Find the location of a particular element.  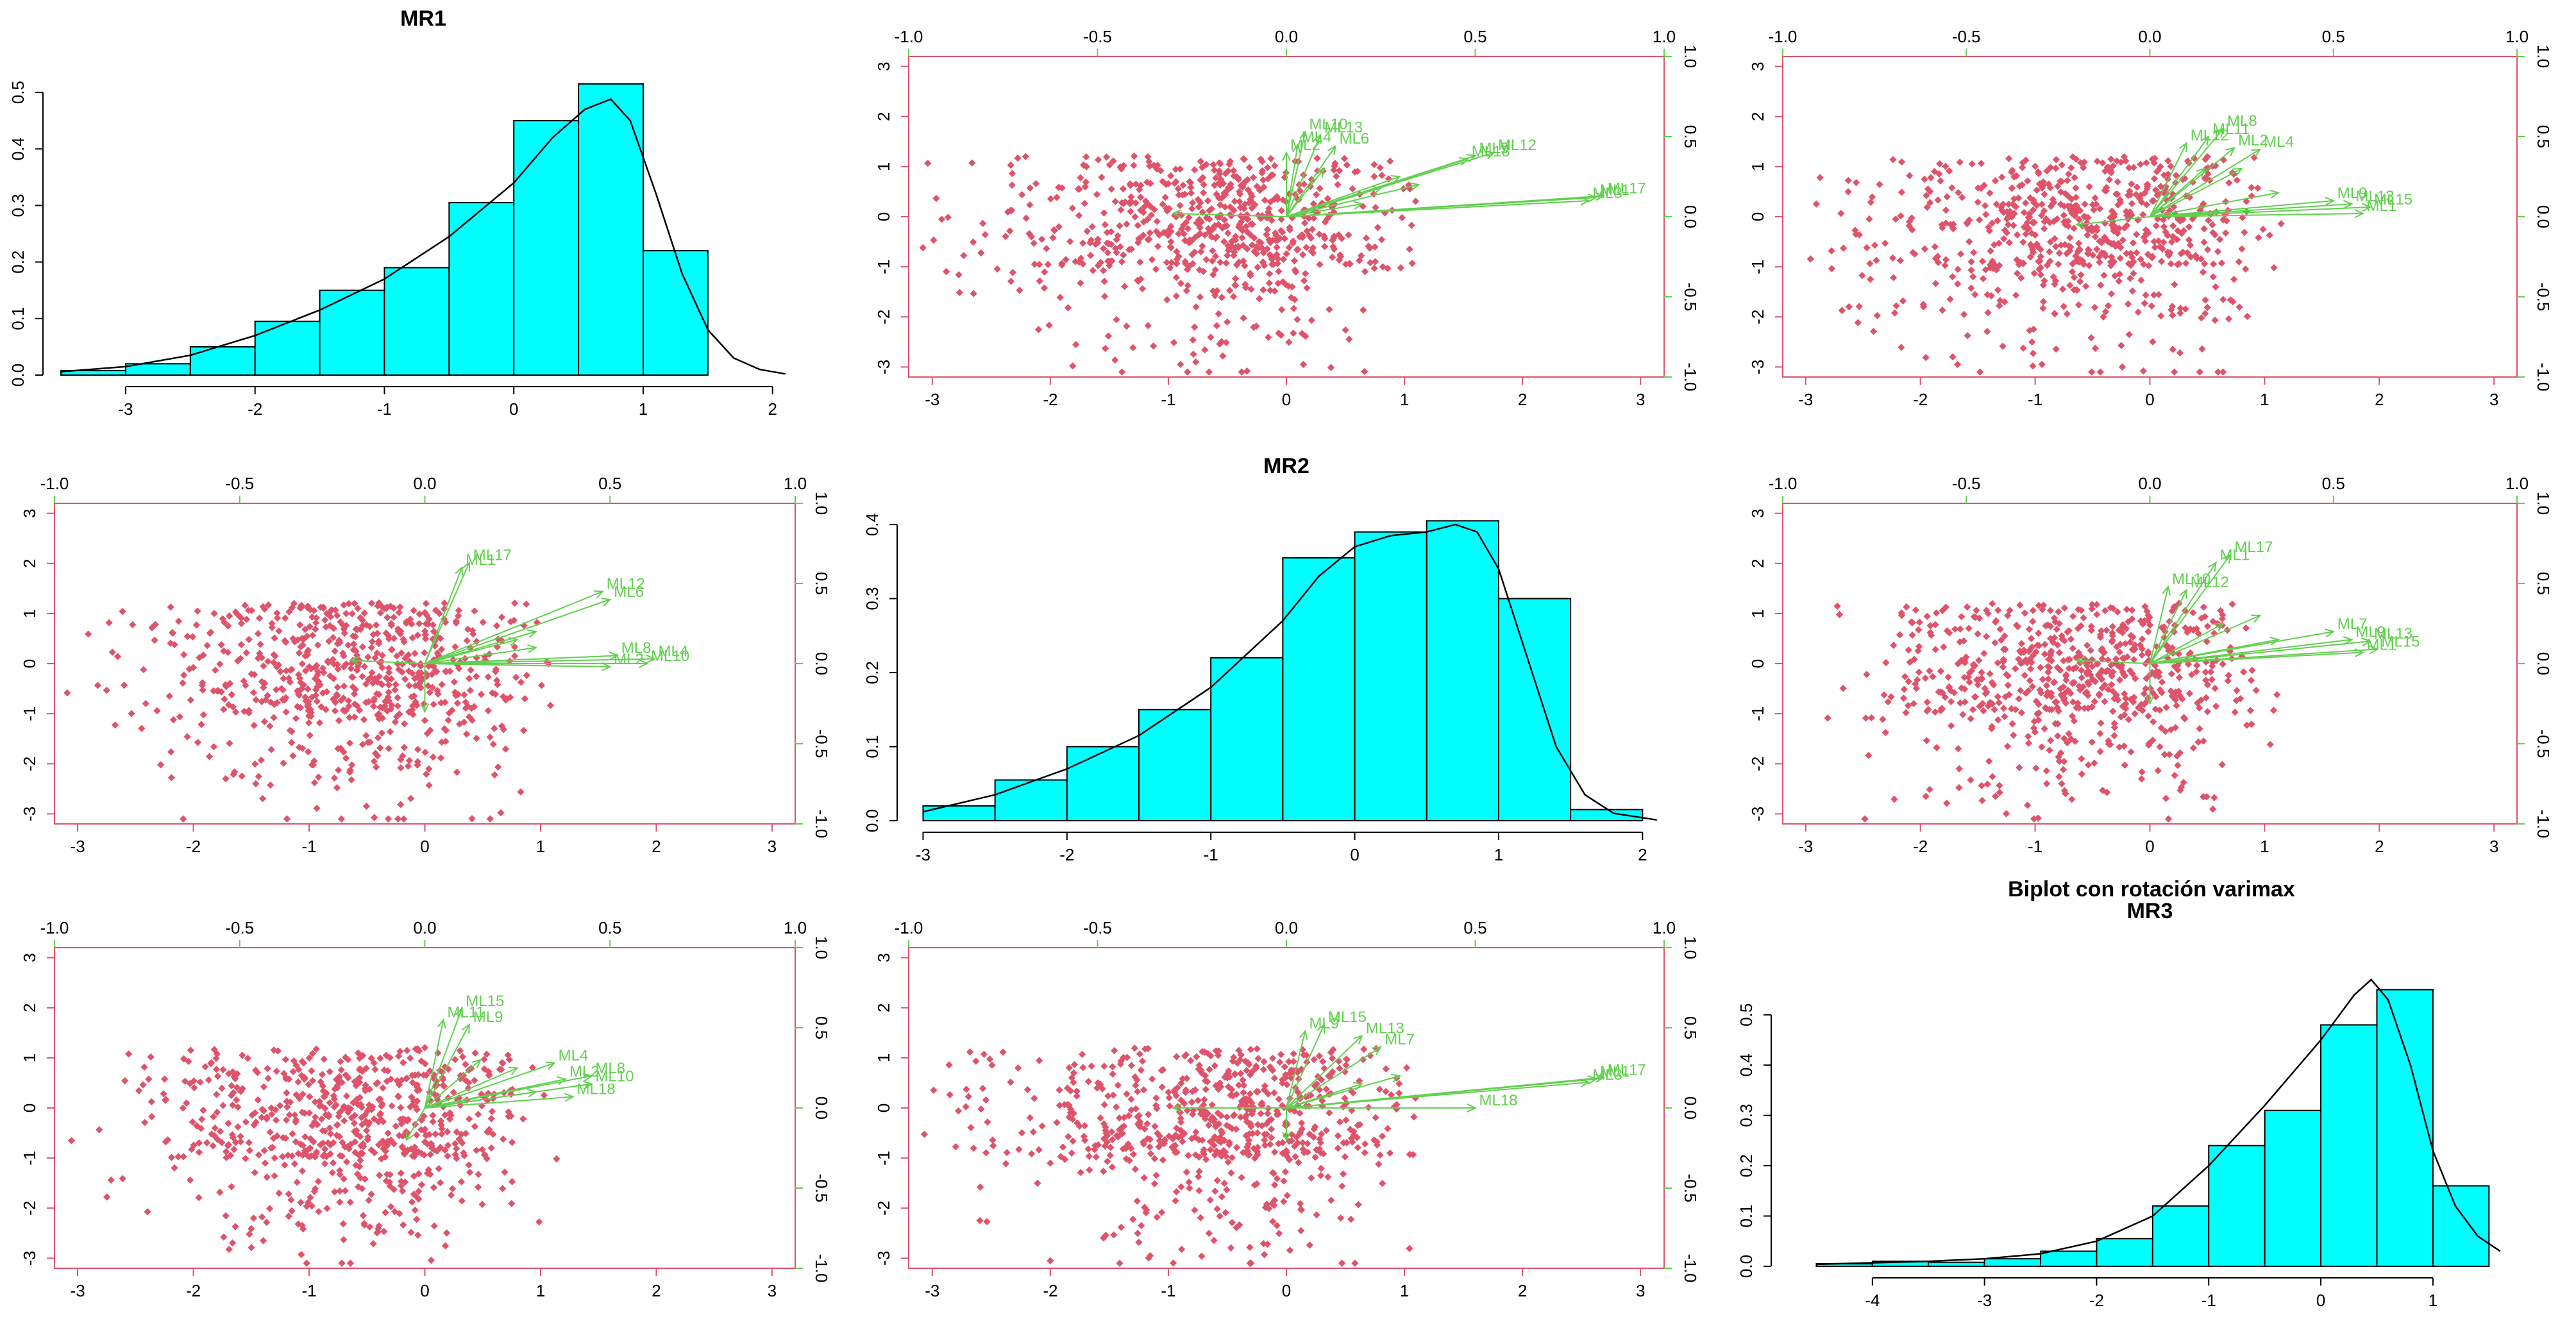

loading-label: ML1 is located at coordinates (2235, 556).